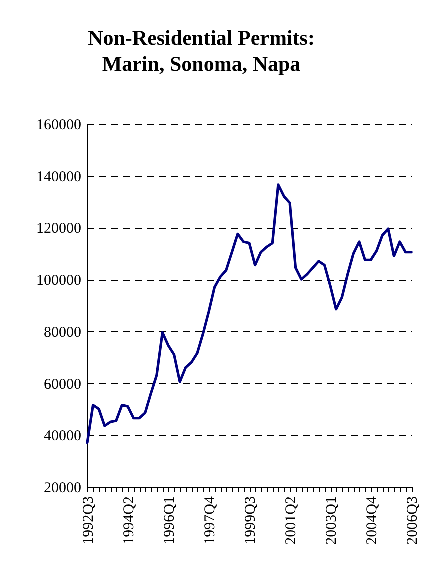 This screenshot has height=571, width=425. What do you see at coordinates (201, 51) in the screenshot?
I see `chart-title: Non-Residential Permits: Marin, Sonoma, Napa` at bounding box center [201, 51].